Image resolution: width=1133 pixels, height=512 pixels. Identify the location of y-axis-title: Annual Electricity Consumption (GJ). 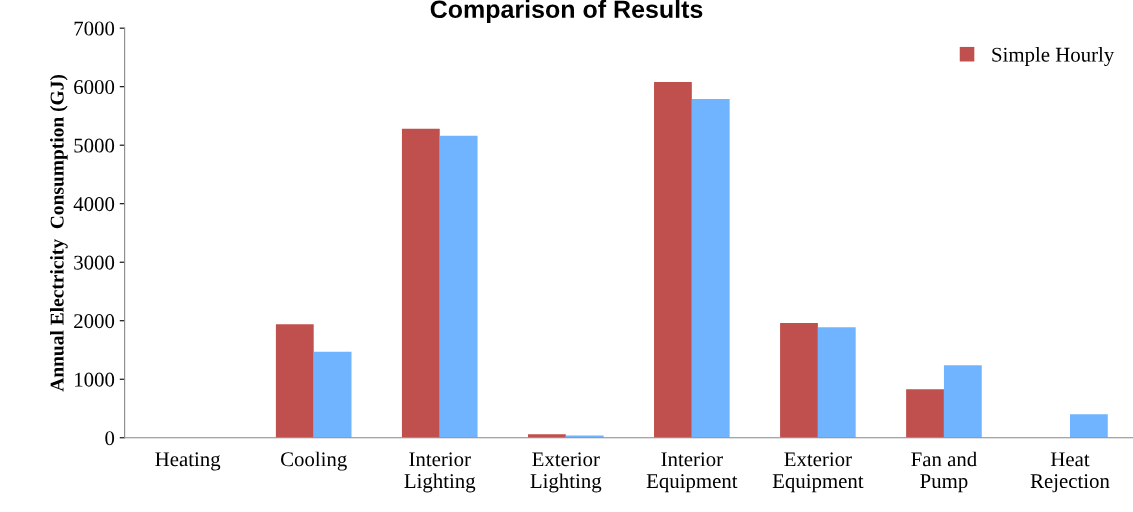
(59, 233).